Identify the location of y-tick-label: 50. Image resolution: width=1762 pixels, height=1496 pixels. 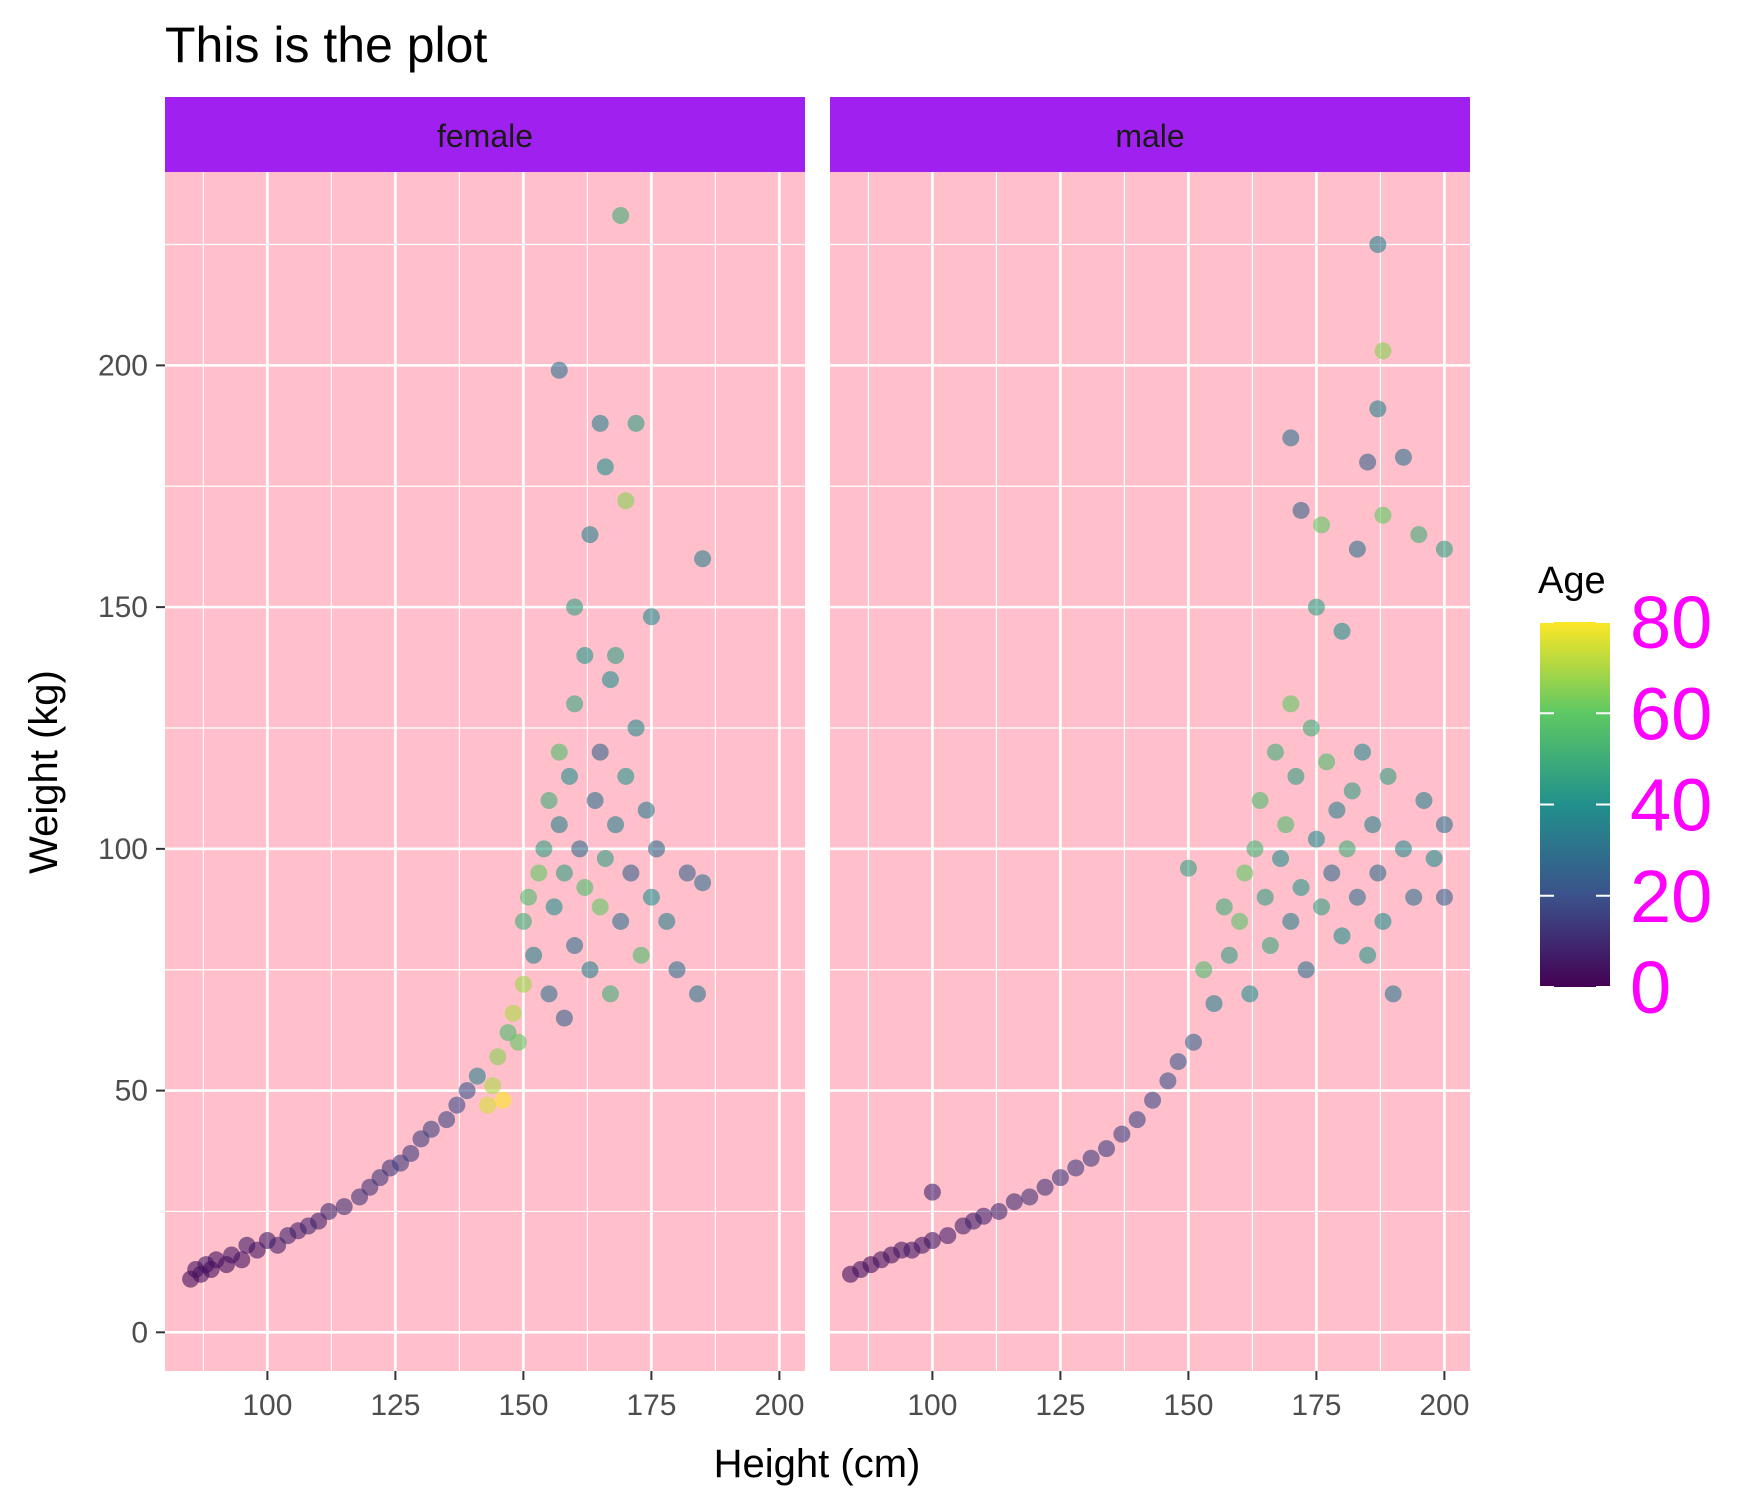
(131, 1091).